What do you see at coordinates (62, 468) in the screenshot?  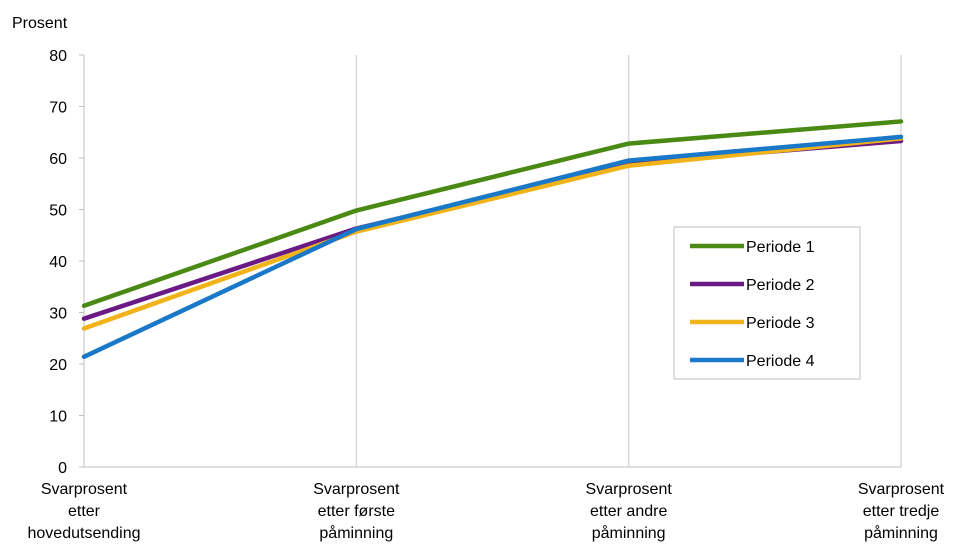 I see `y-tick-label: 0` at bounding box center [62, 468].